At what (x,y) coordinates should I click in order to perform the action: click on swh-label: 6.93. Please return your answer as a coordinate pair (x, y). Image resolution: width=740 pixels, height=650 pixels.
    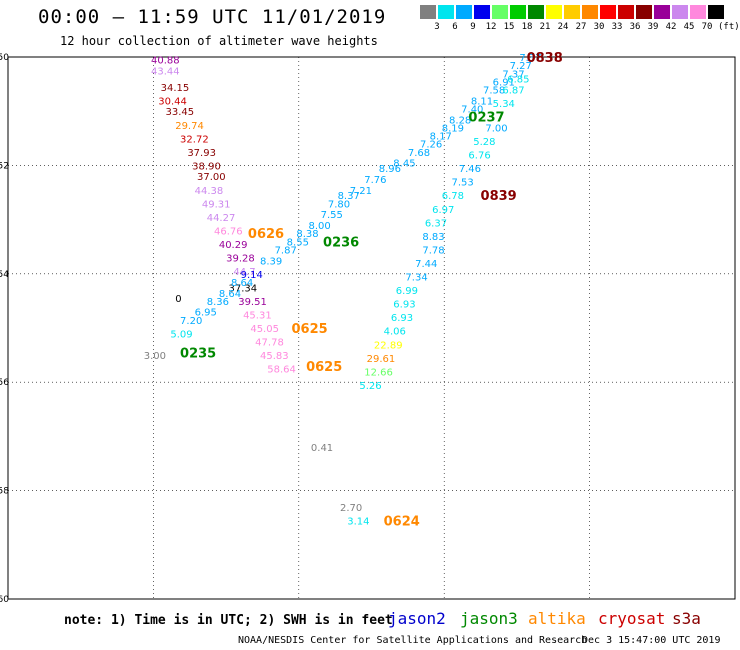
    Looking at the image, I should click on (402, 318).